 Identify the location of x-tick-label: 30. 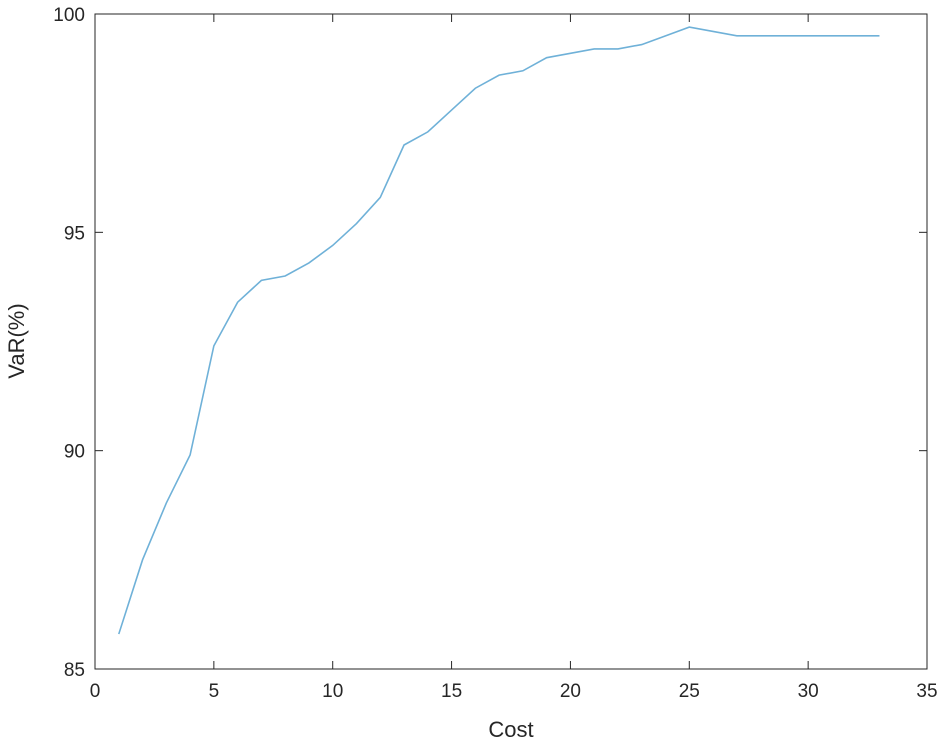
(808, 691).